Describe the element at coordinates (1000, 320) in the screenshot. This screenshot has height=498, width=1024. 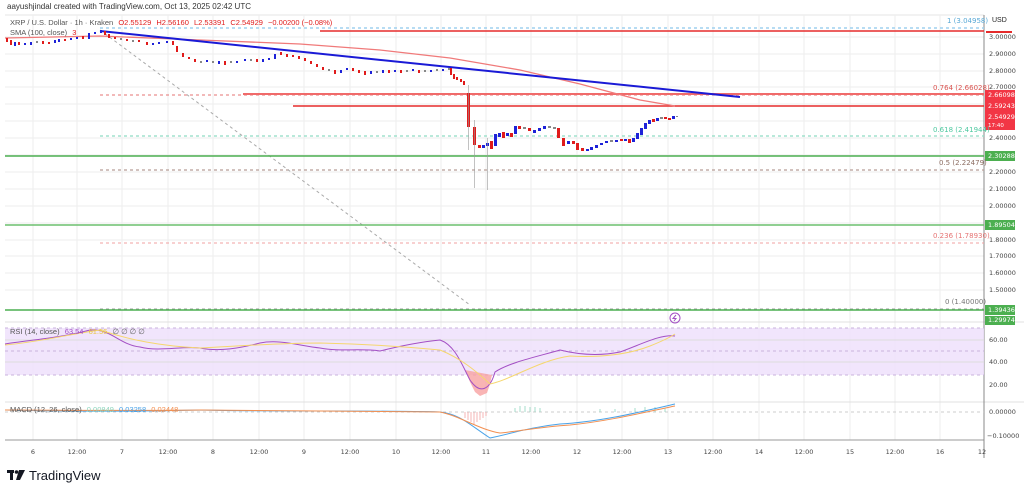
I see `price-tag-support-4: 1.29974` at that location.